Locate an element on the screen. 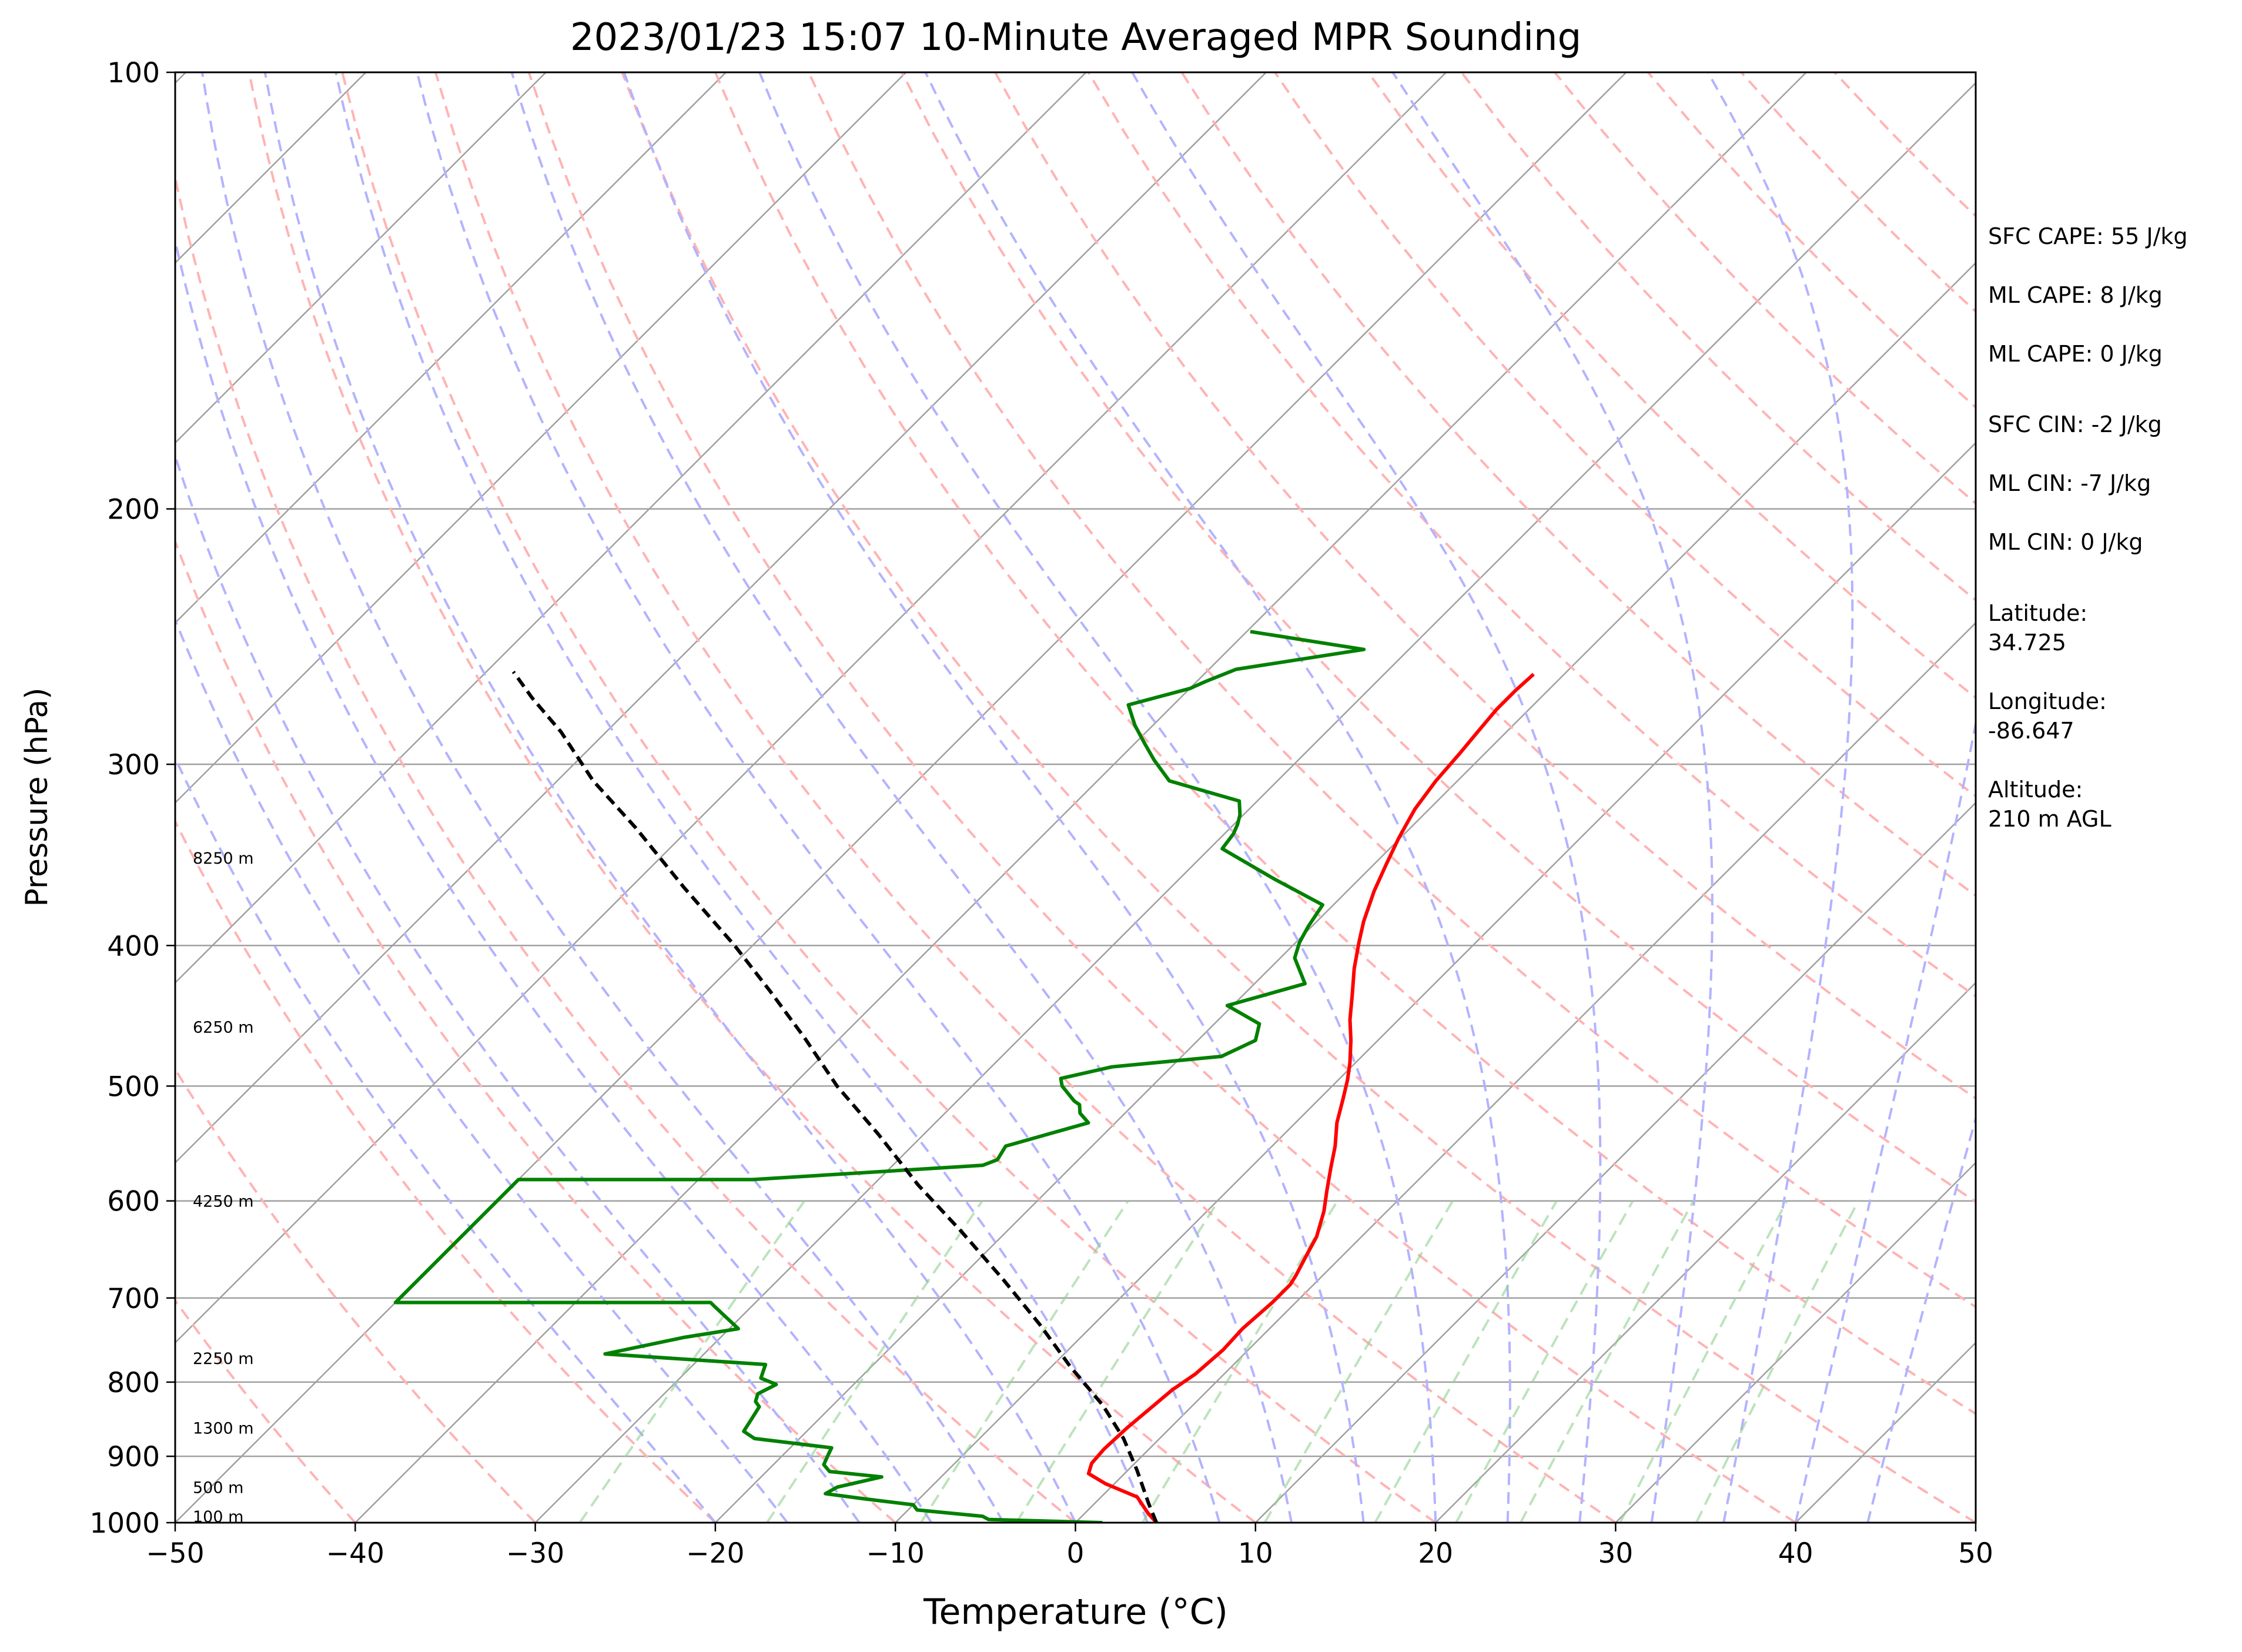 The height and width of the screenshot is (1652, 2242). x-tick-label: −10 is located at coordinates (896, 1554).